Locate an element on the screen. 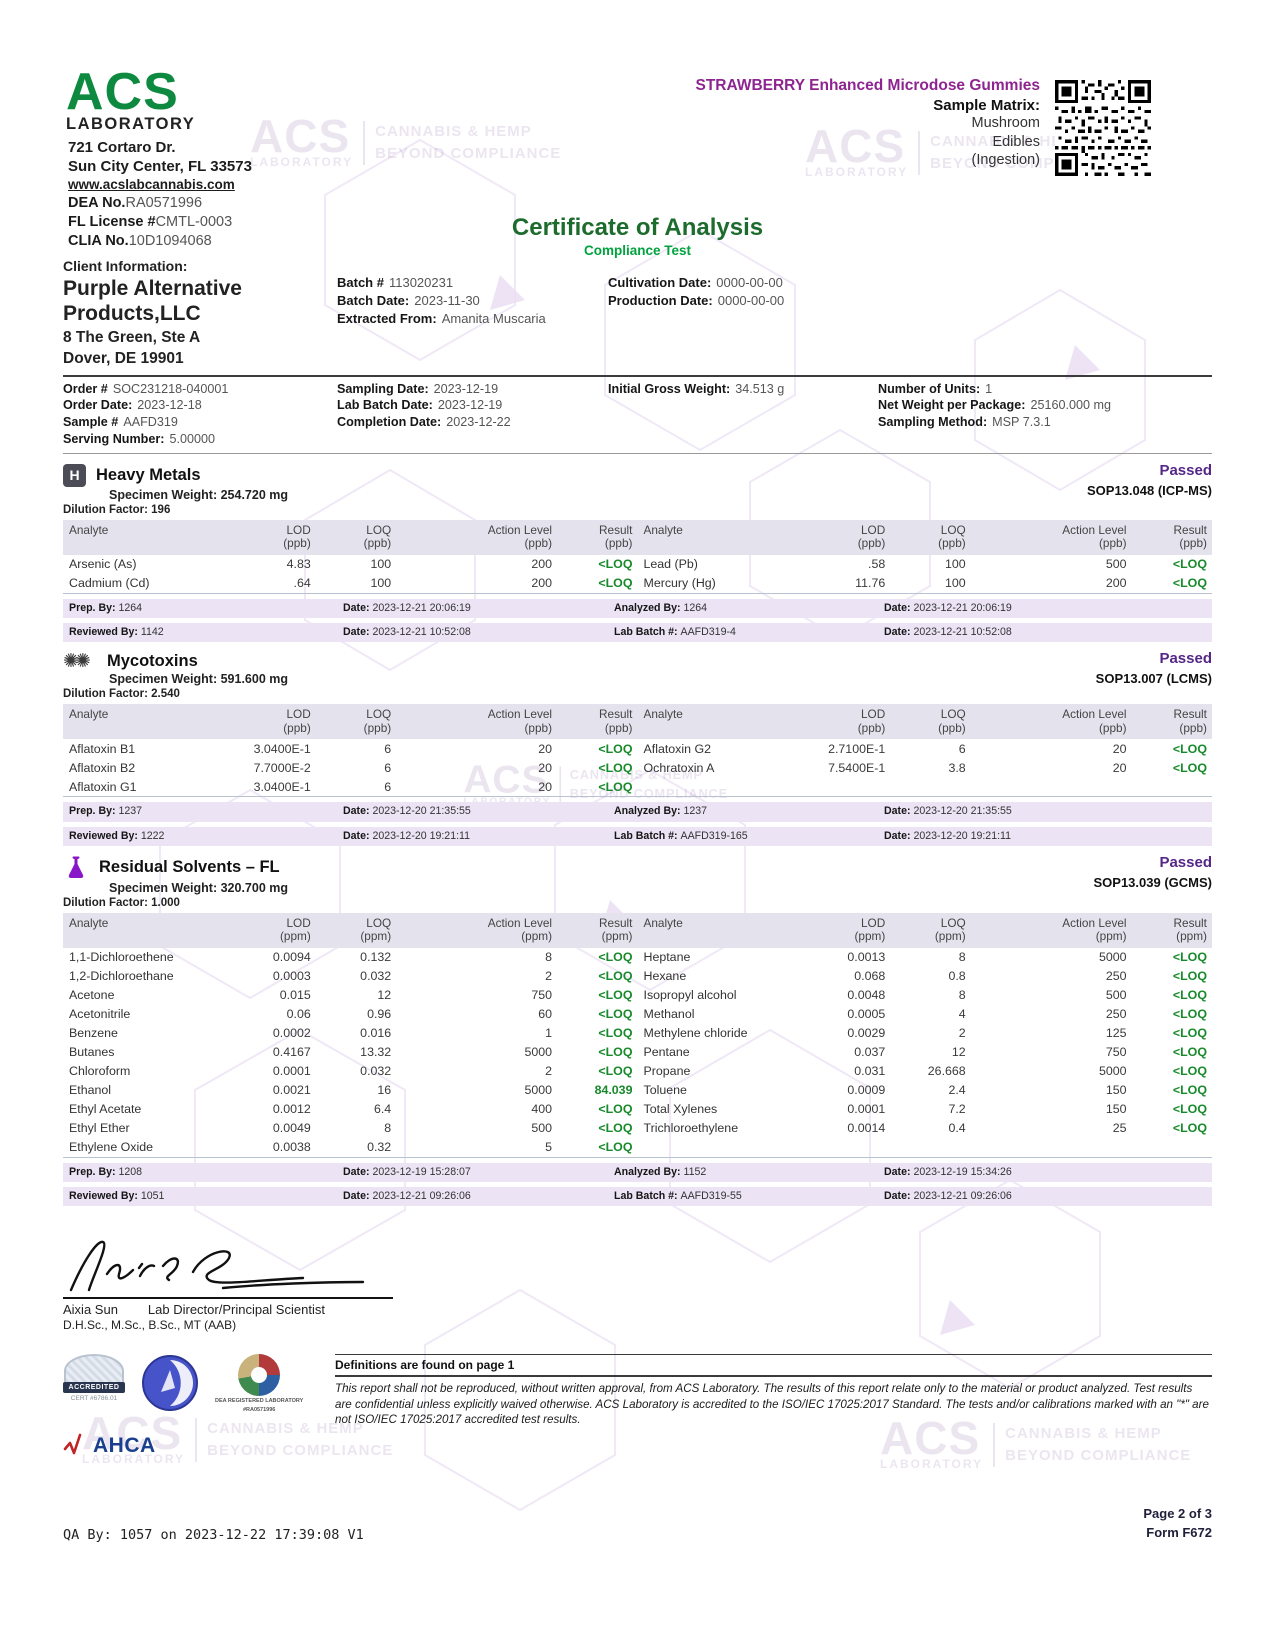  table-cell: 500 is located at coordinates (1116, 995).